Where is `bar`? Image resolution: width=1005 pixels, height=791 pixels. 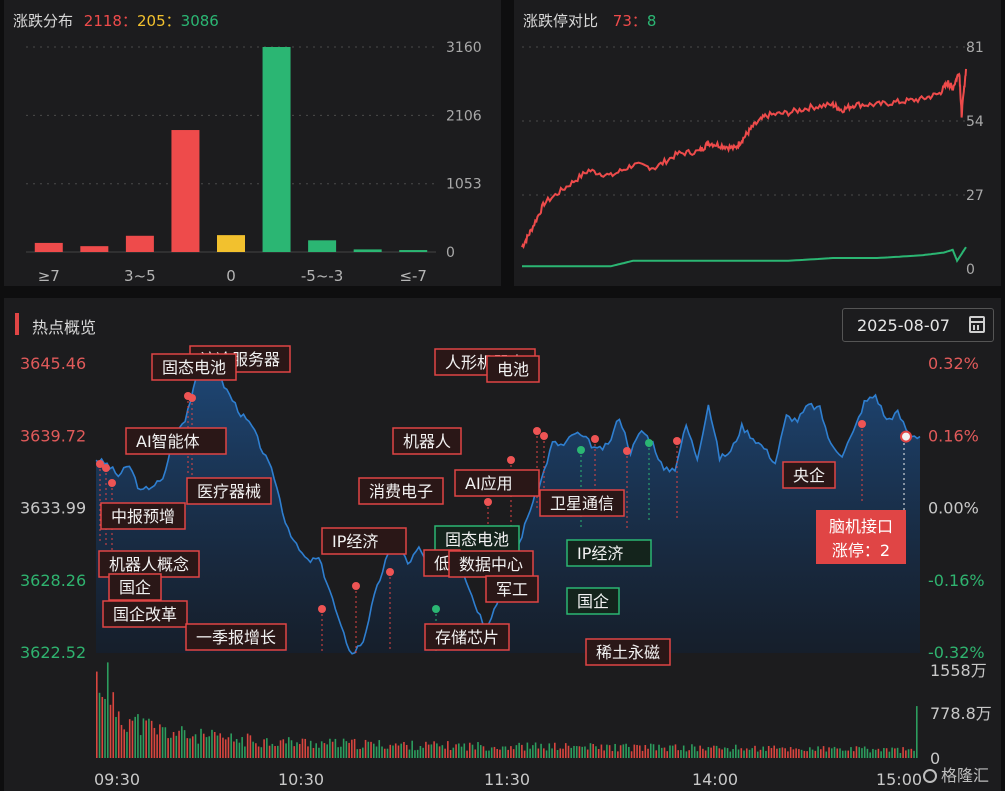 bar is located at coordinates (367, 250).